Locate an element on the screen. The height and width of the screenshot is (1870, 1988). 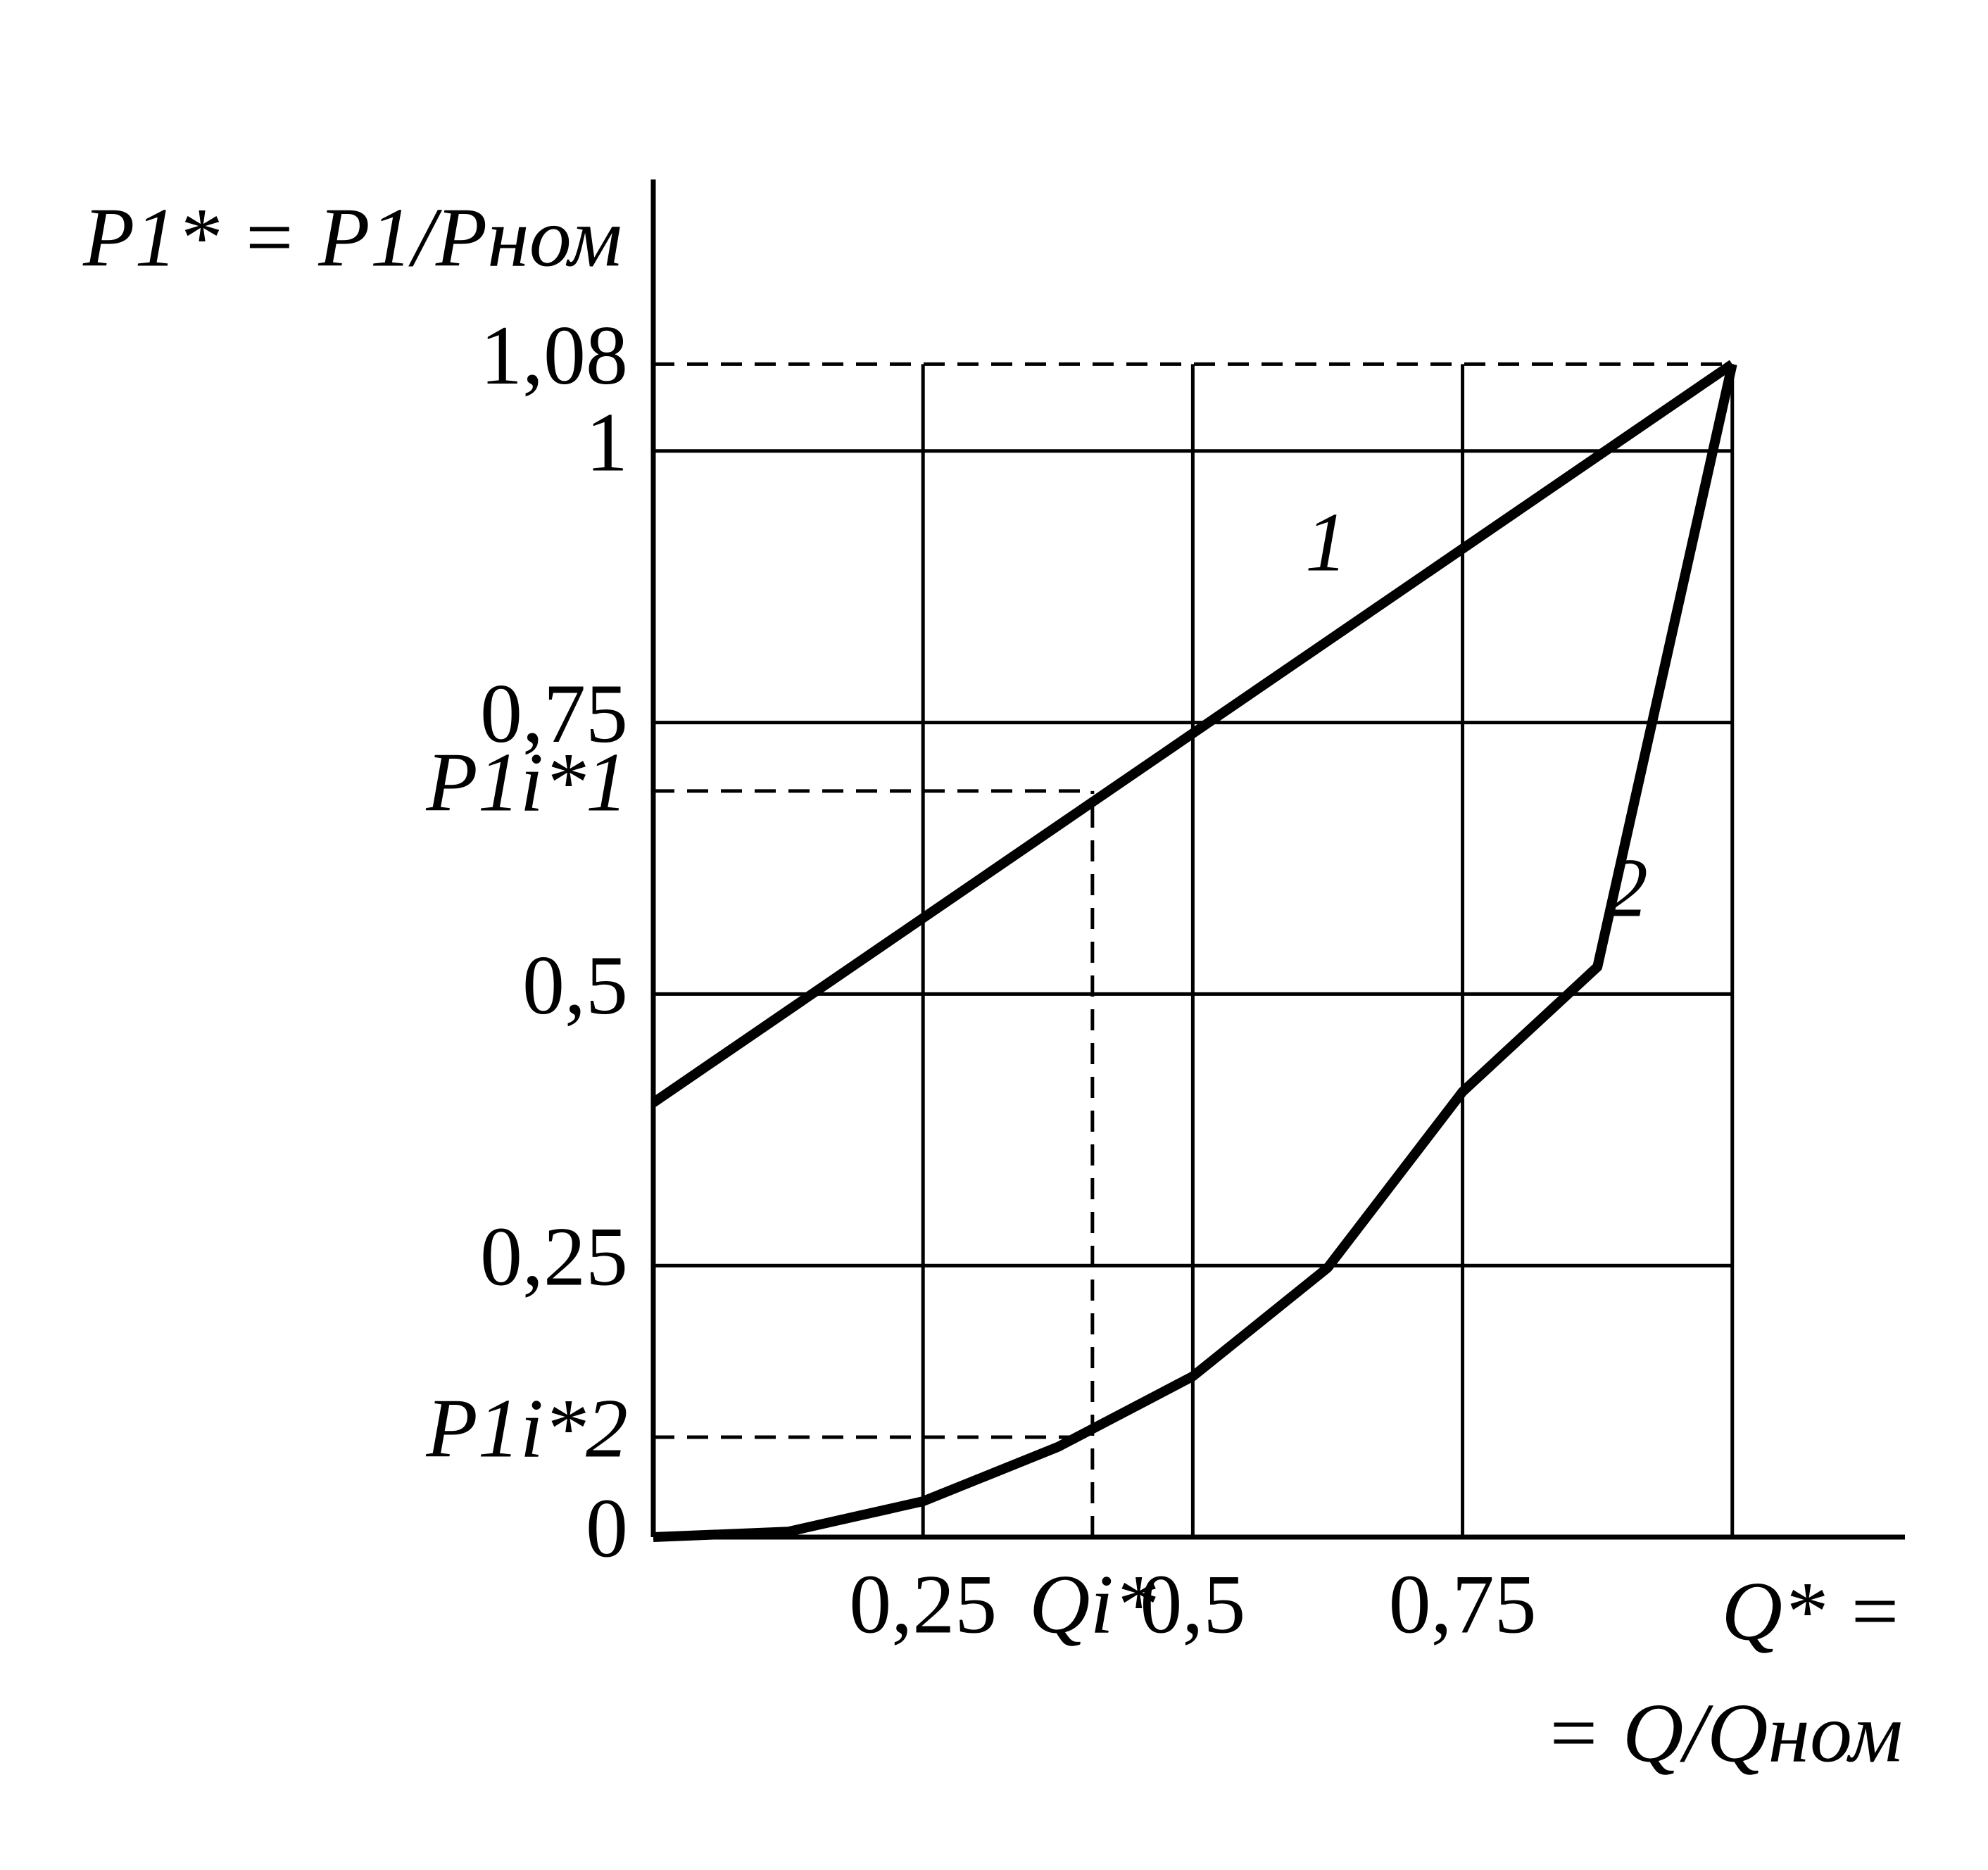
y-tick-label: P1i*2 is located at coordinates (526, 1428).